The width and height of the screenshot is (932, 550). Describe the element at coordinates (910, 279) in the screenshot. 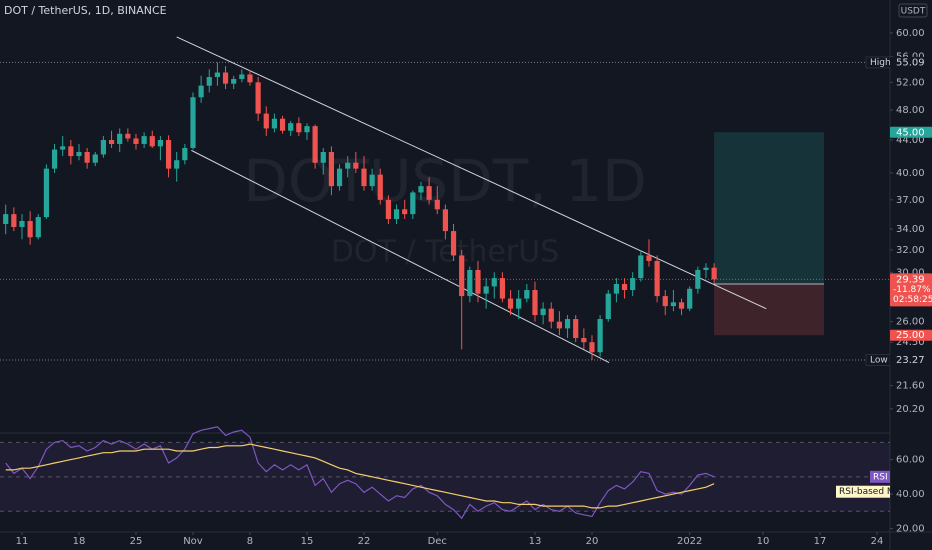

I see `last-price: 29.39` at that location.